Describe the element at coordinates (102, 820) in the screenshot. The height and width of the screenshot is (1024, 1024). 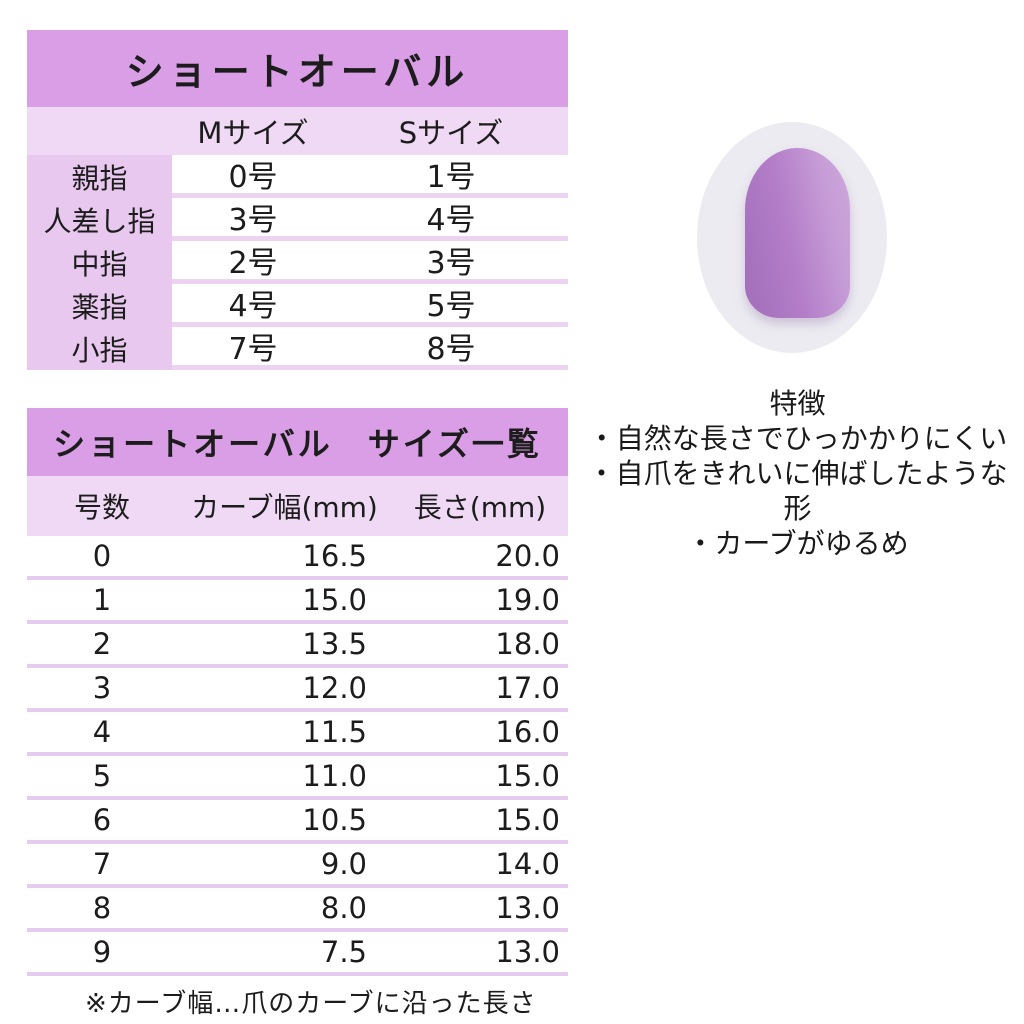
I see `size-number: 6` at that location.